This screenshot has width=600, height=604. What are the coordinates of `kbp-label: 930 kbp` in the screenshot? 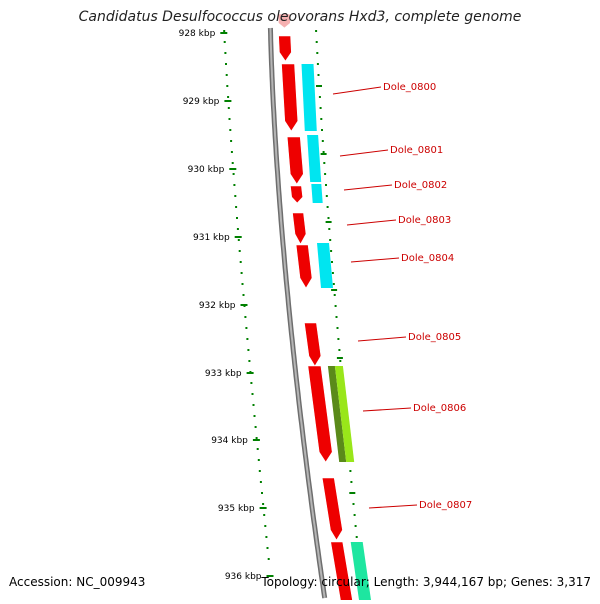 It's located at (206, 170).